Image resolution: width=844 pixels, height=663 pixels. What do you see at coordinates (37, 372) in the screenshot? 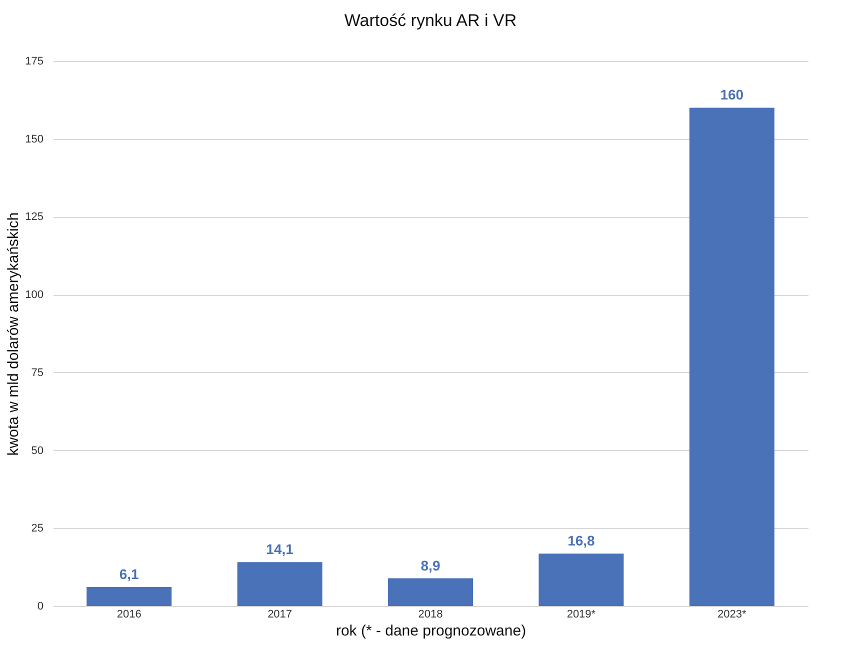
I see `y-tick-label: 75` at bounding box center [37, 372].